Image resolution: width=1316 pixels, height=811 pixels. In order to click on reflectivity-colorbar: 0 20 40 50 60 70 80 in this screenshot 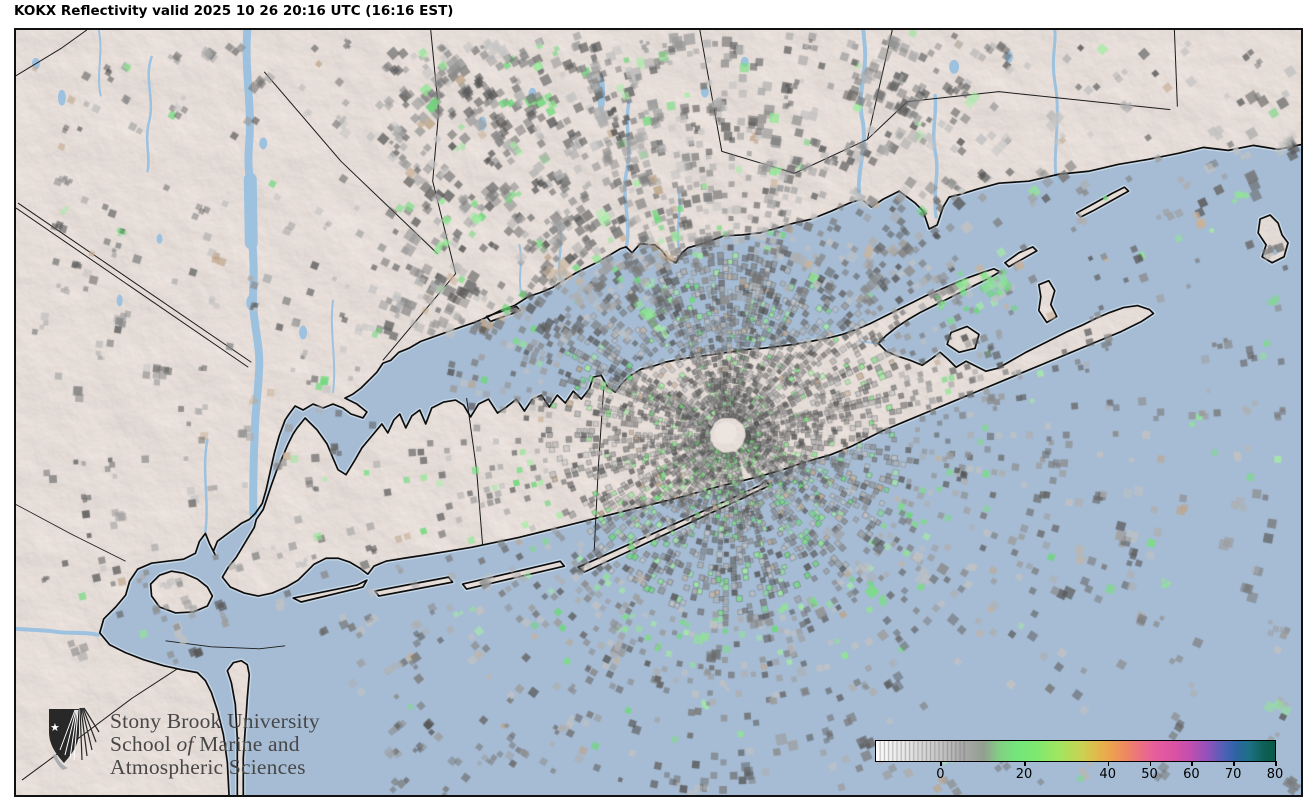, I will do `click(1079, 761)`.